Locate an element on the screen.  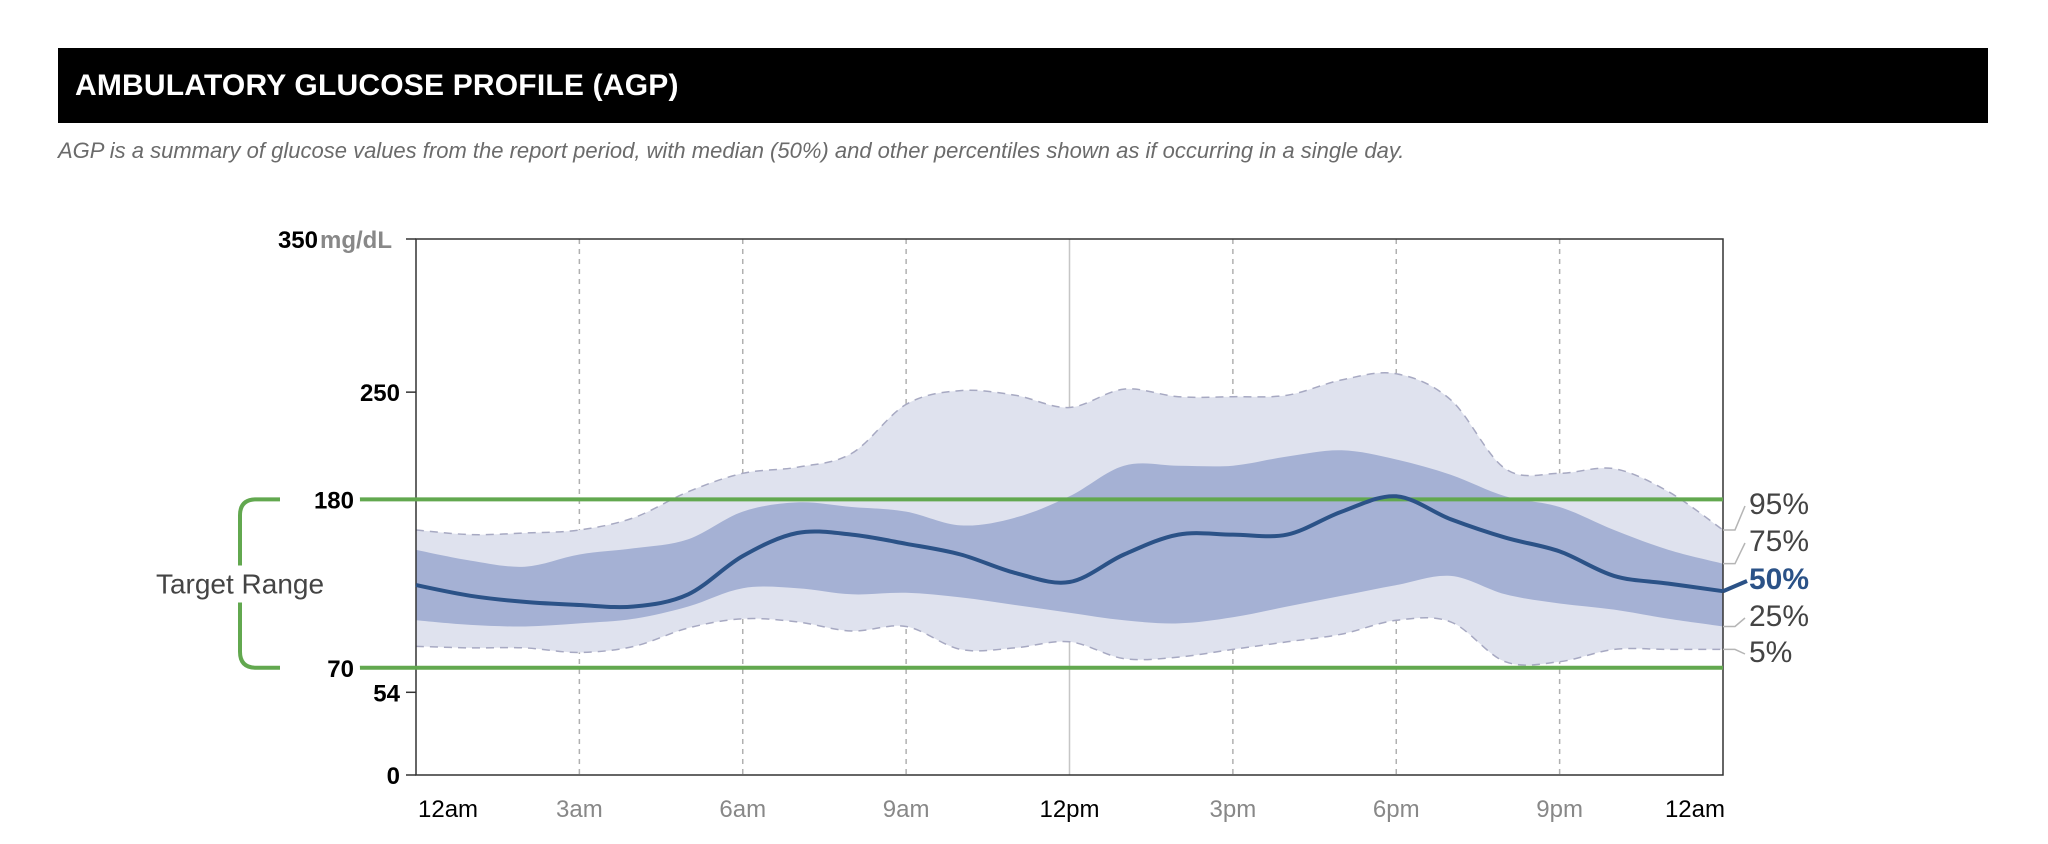
x-tick-label-12pm: 12pm is located at coordinates (1069, 809).